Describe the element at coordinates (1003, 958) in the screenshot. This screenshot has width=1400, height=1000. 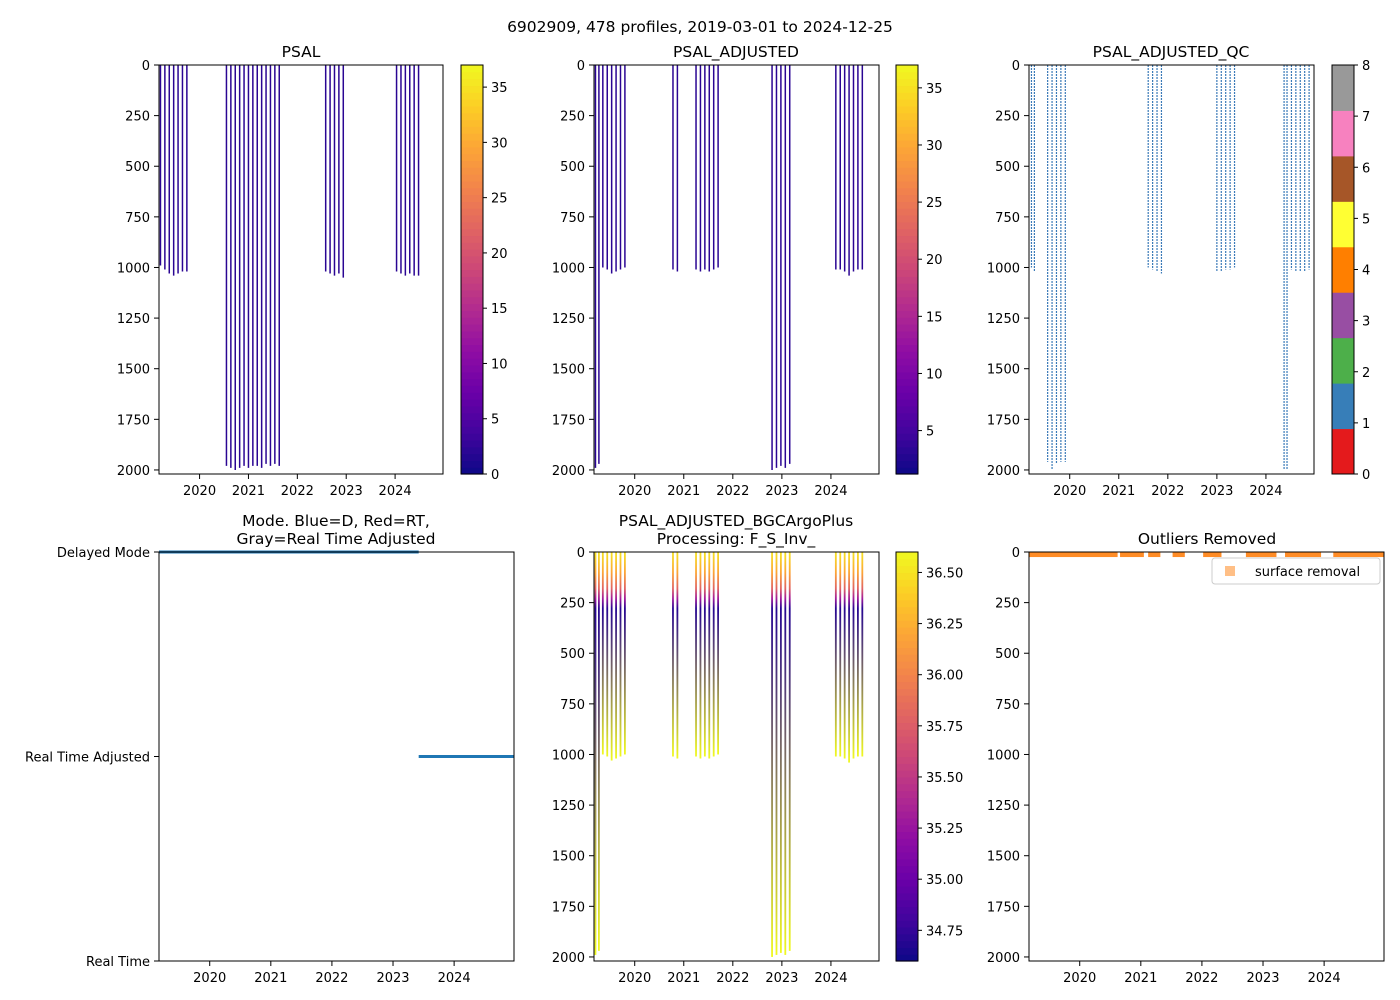
I see `y-tick-label: 2000` at that location.